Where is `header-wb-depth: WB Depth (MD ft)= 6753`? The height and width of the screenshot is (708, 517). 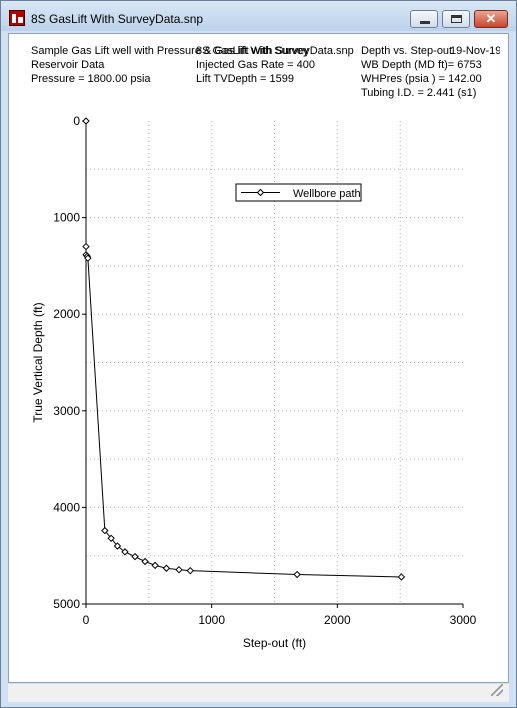 header-wb-depth: WB Depth (MD ft)= 6753 is located at coordinates (421, 65).